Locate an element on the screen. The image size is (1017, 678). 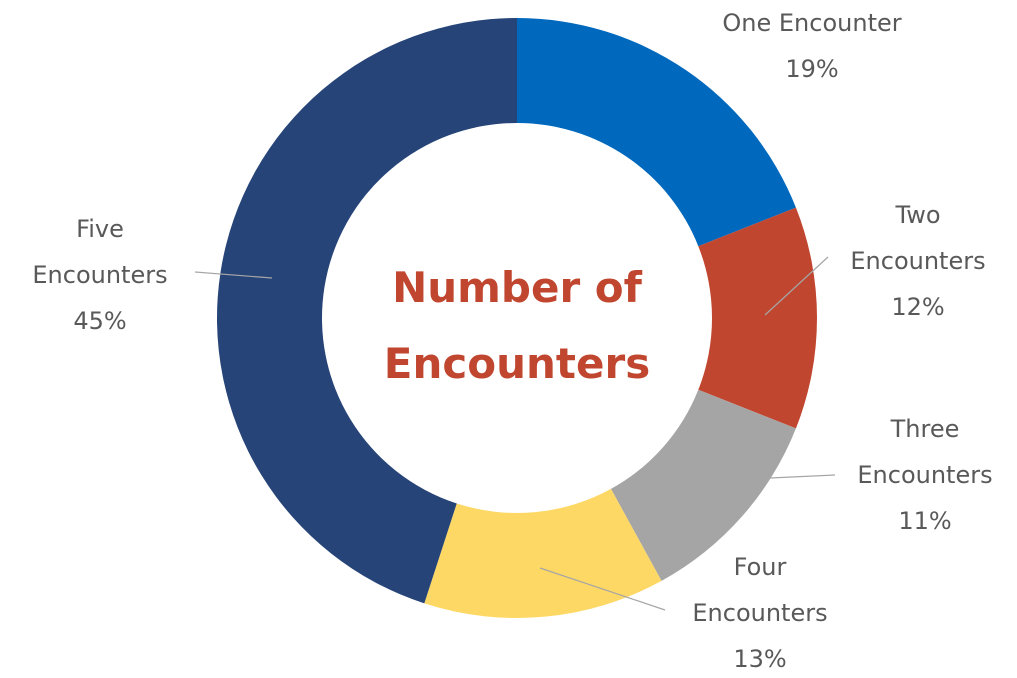
slice-label: Two Encounters 12% is located at coordinates (918, 261).